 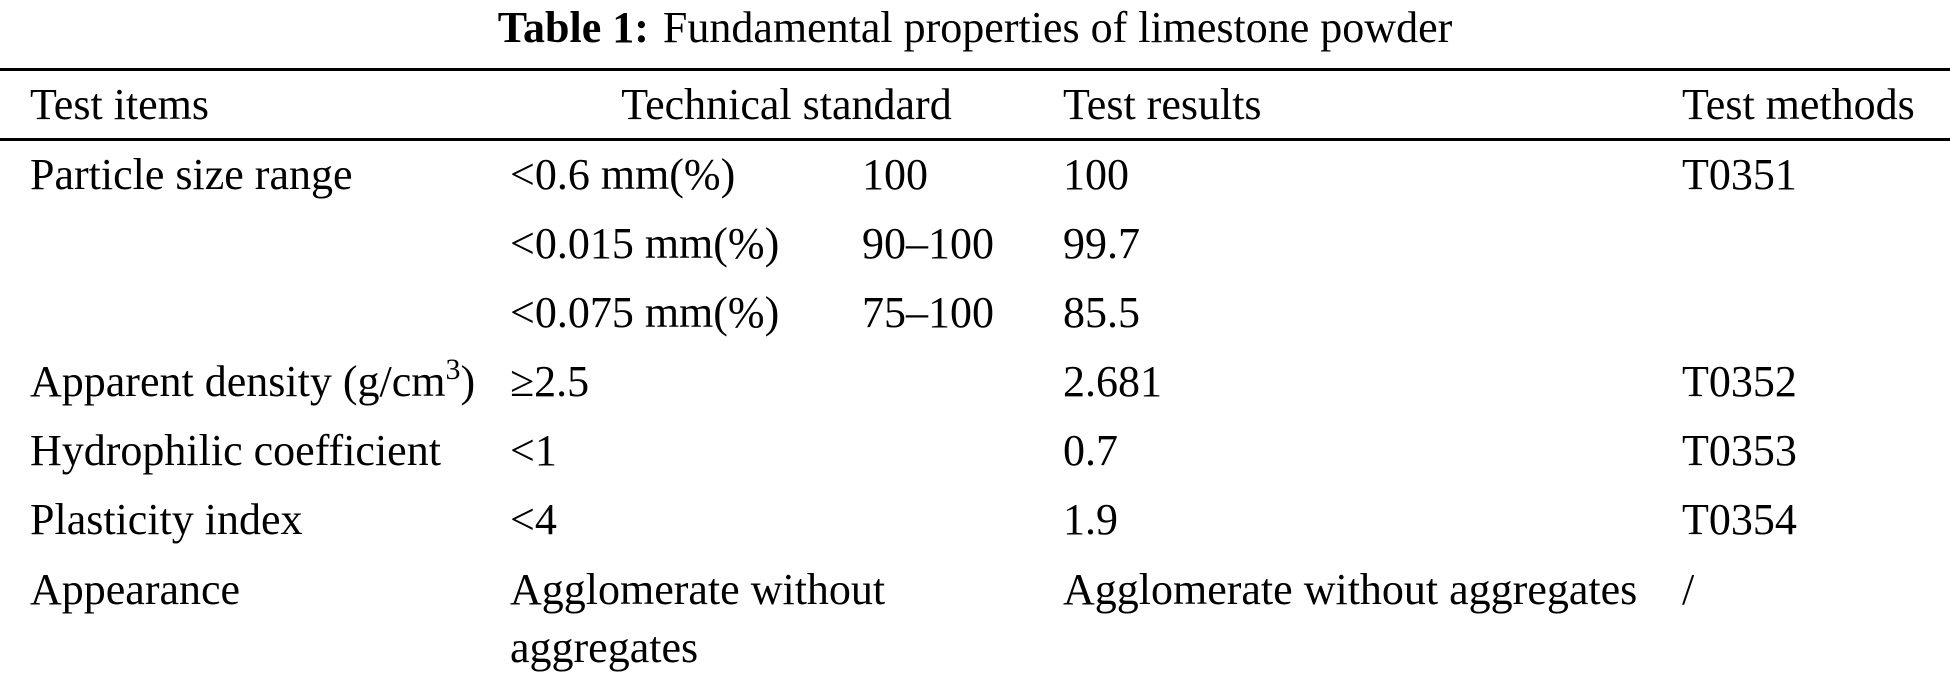 I want to click on cell-standard-value: 90–100, so click(x=928, y=243).